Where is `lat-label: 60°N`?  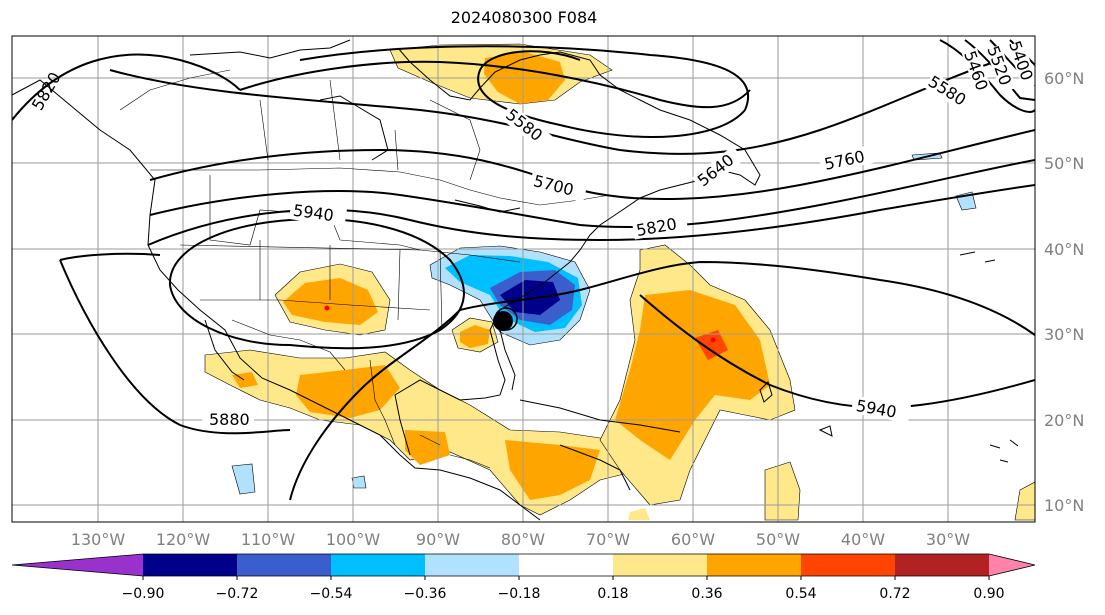 lat-label: 60°N is located at coordinates (1064, 78).